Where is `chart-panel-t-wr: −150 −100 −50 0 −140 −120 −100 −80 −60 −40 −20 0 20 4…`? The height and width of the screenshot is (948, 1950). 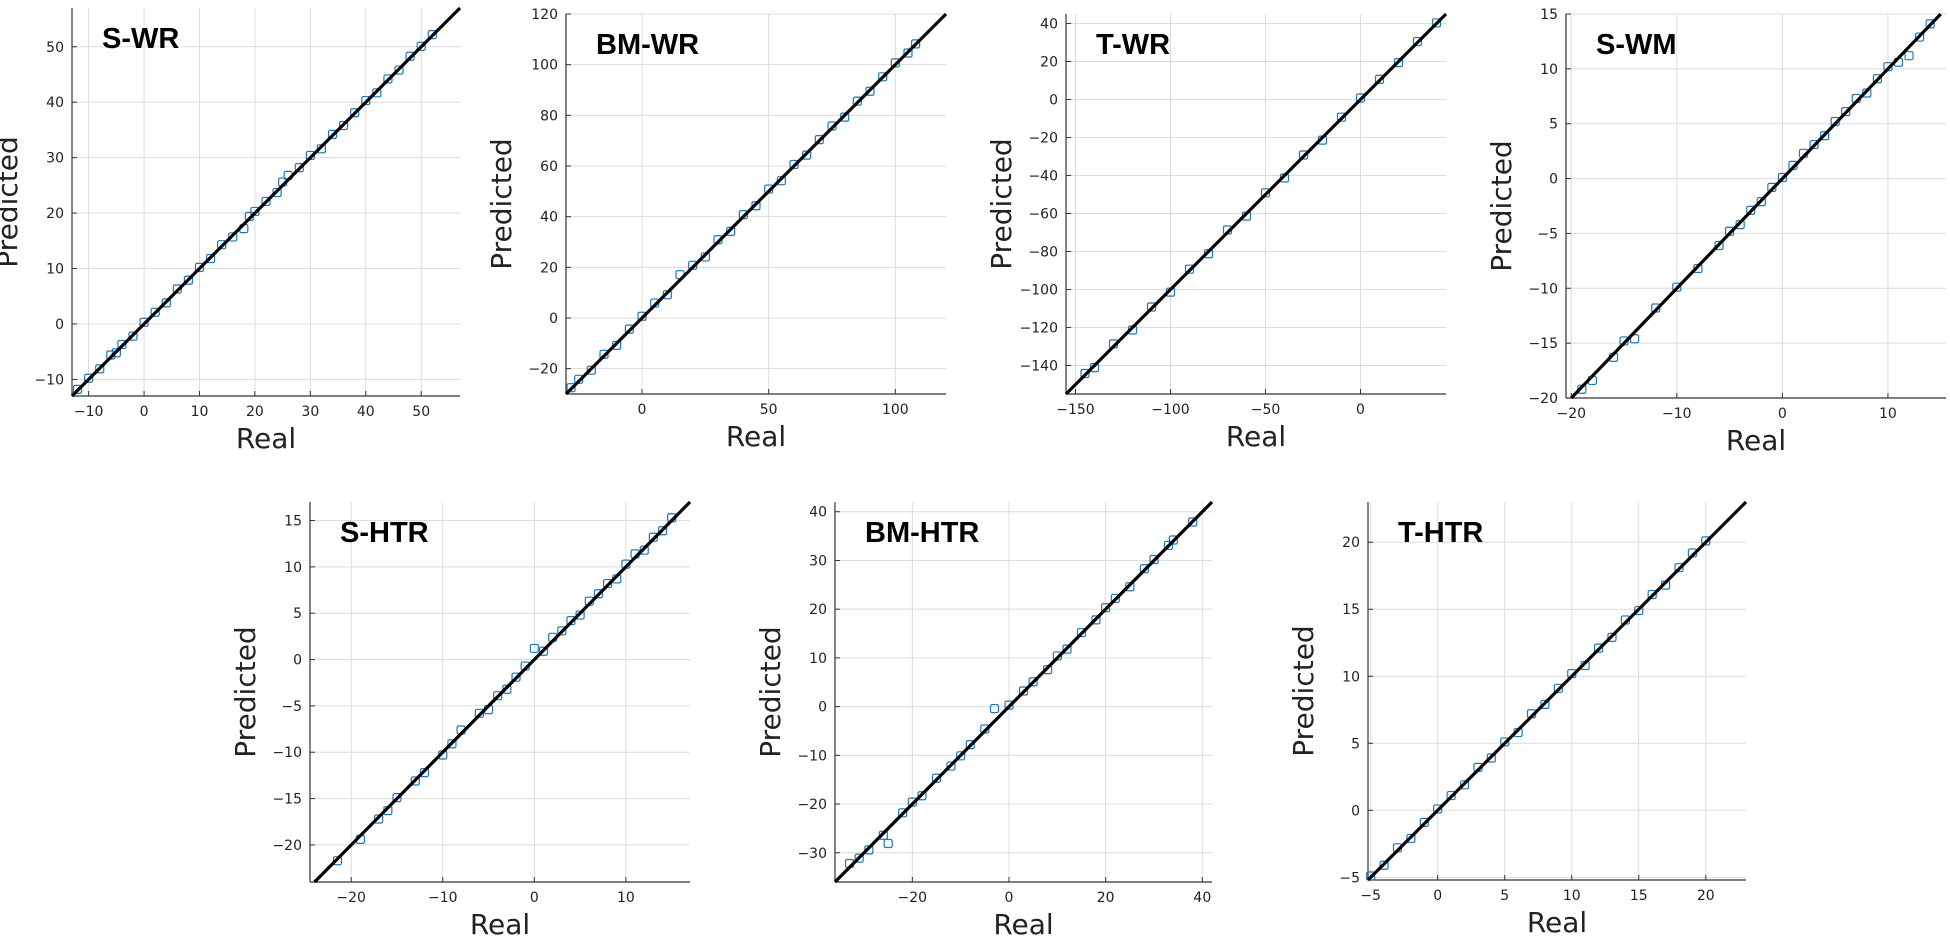 chart-panel-t-wr: −150 −100 −50 0 −140 −120 −100 −80 −60 −40 −20 0 20 4… is located at coordinates (1216, 232).